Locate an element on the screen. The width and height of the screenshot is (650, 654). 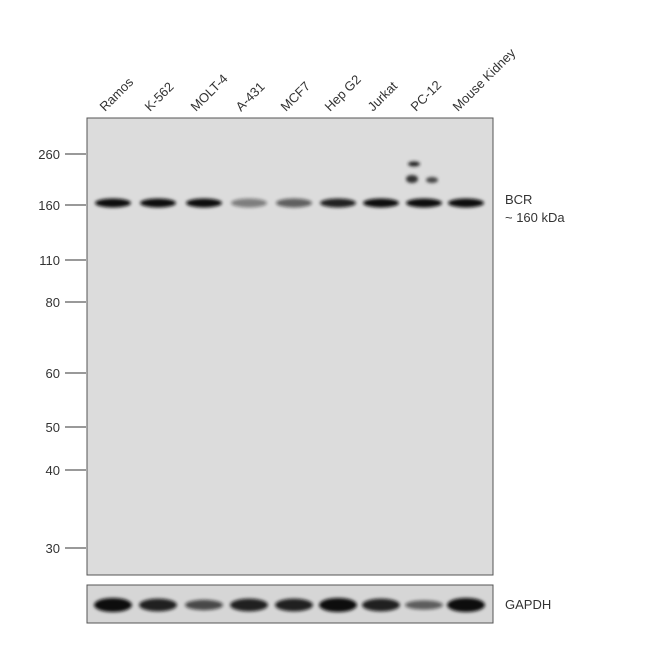
lane-label: Mouse Kidney is located at coordinates (484, 79).